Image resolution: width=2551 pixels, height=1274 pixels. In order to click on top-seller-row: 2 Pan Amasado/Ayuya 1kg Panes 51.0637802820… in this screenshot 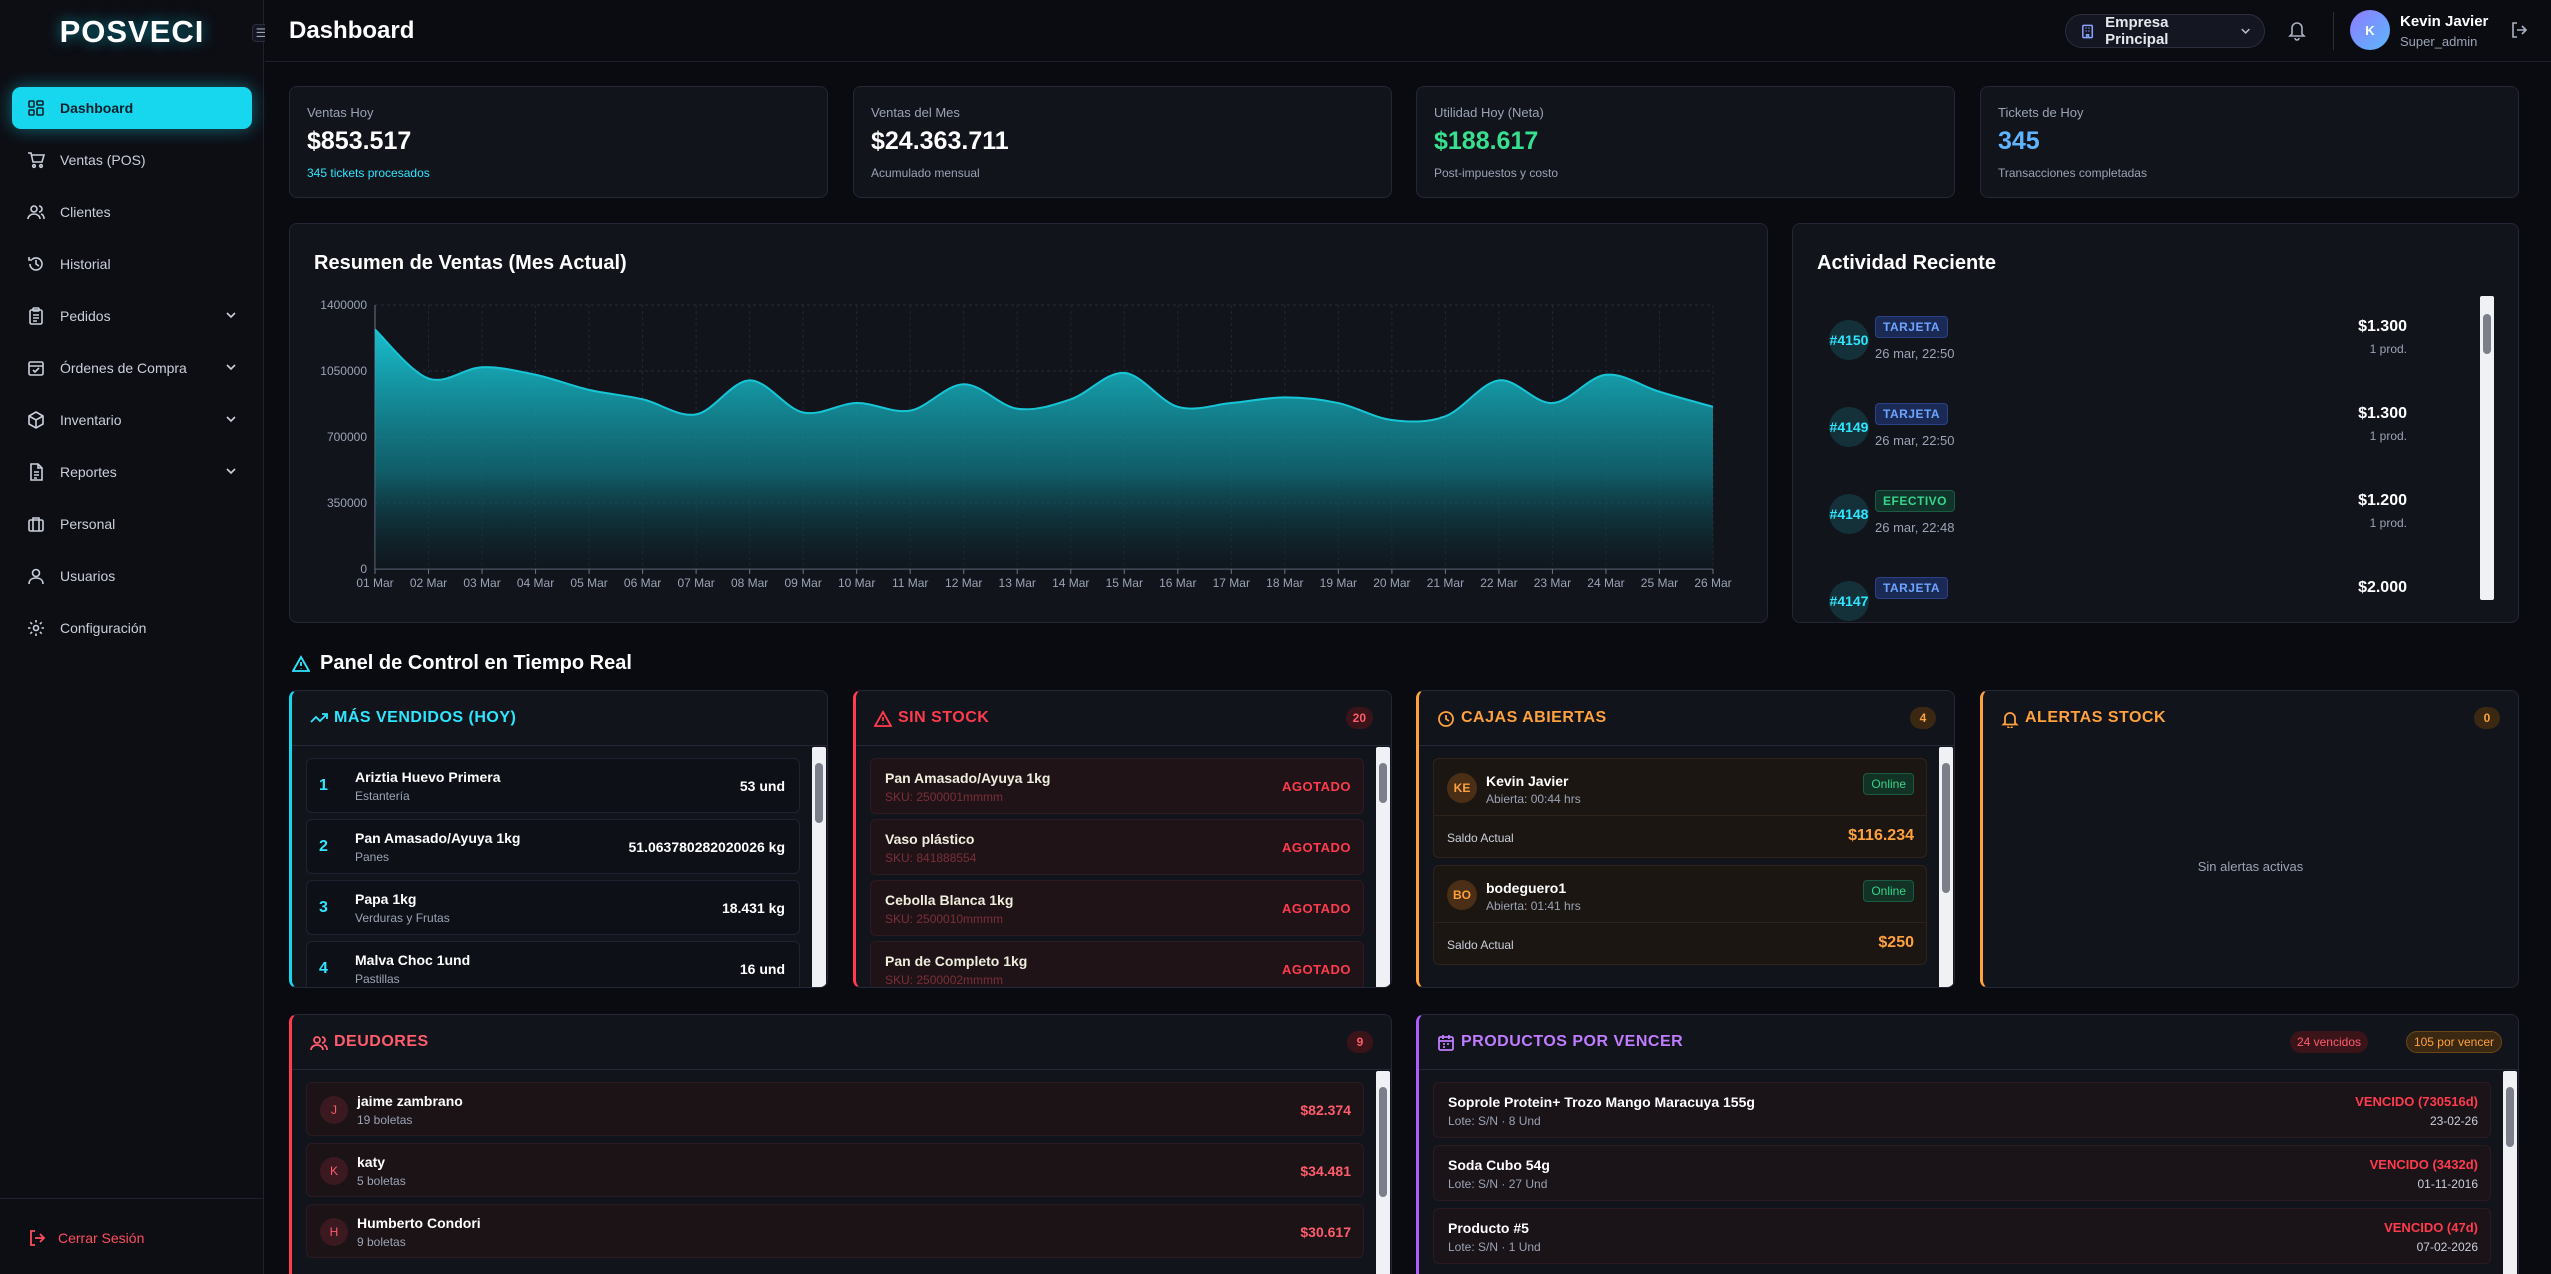, I will do `click(553, 846)`.